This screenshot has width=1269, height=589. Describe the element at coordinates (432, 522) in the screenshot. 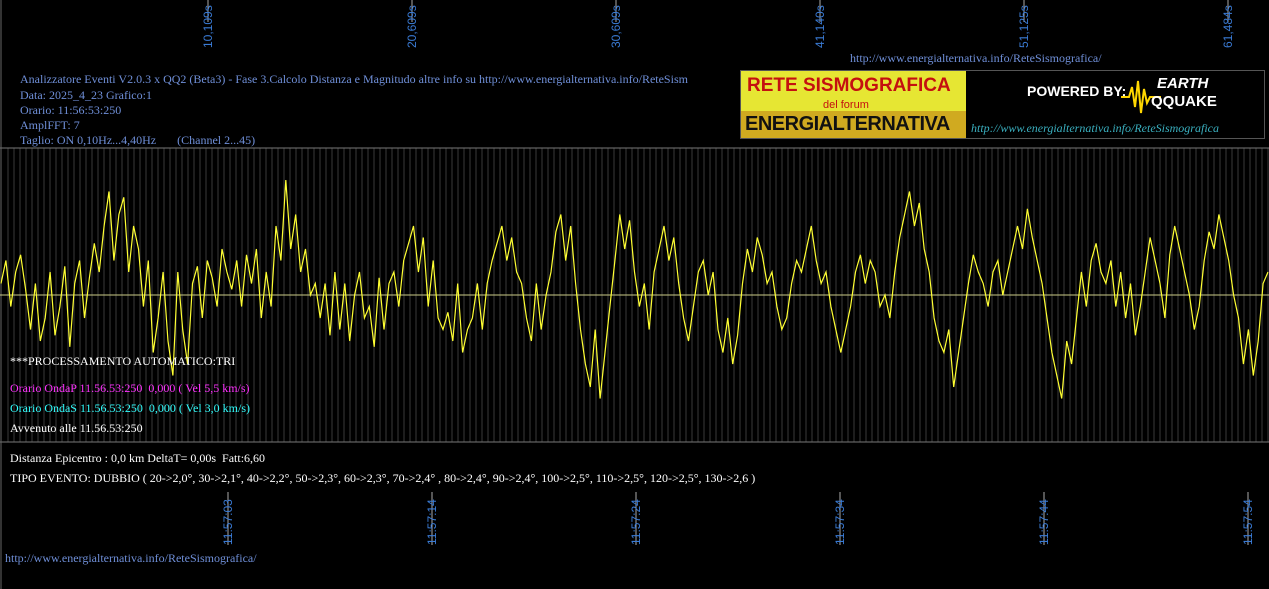

I see `bottom-tick-label: 11:57:14` at that location.